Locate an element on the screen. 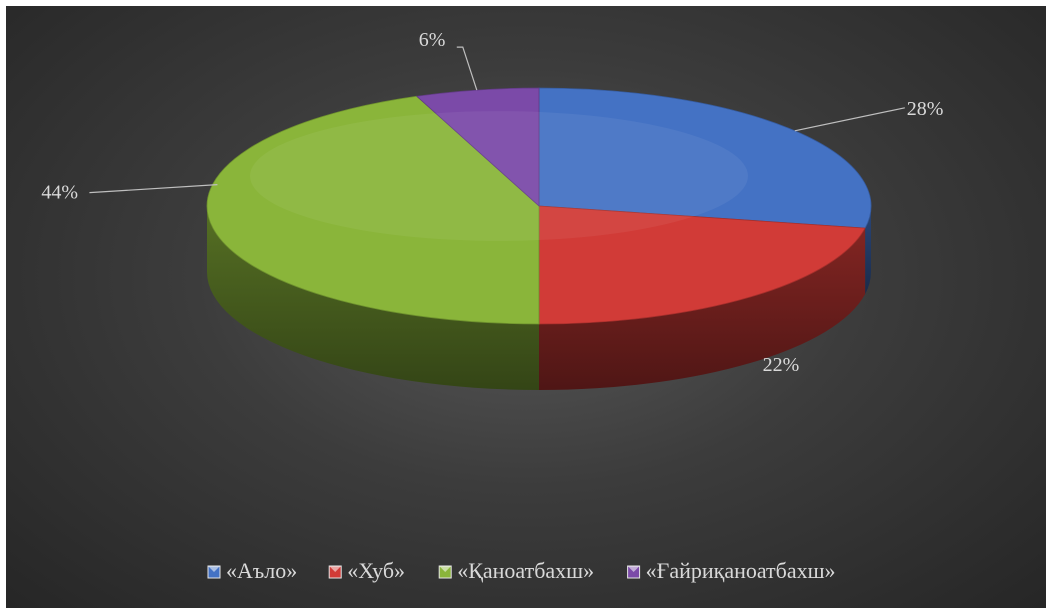 The width and height of the screenshot is (1052, 614). data-label-ғайриқаноатбахш: 6% is located at coordinates (432, 40).